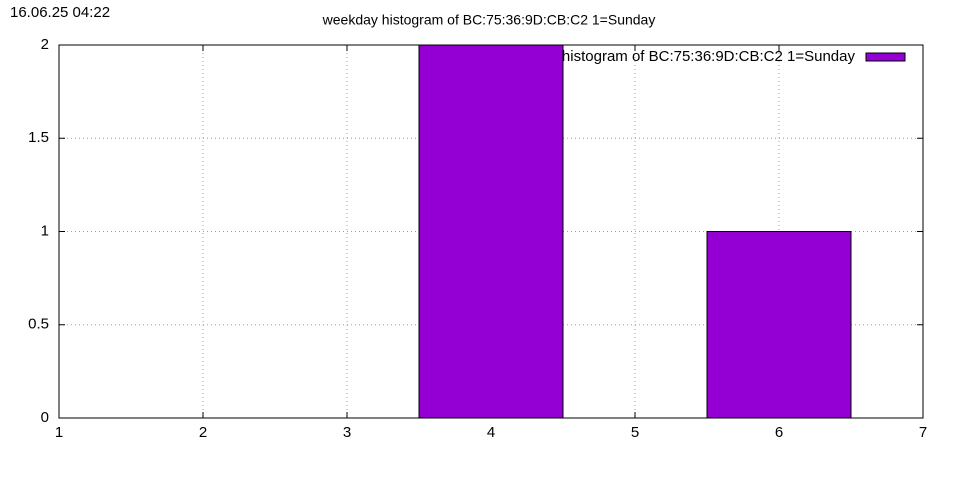  What do you see at coordinates (38, 137) in the screenshot?
I see `y-tick-label: 1.5` at bounding box center [38, 137].